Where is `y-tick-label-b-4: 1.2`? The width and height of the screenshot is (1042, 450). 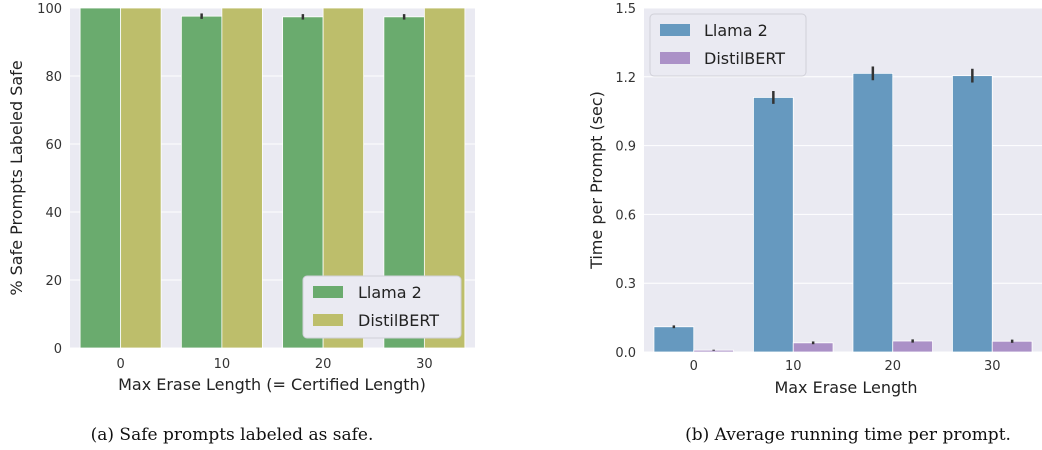
y-tick-label-b-4: 1.2 is located at coordinates (625, 78).